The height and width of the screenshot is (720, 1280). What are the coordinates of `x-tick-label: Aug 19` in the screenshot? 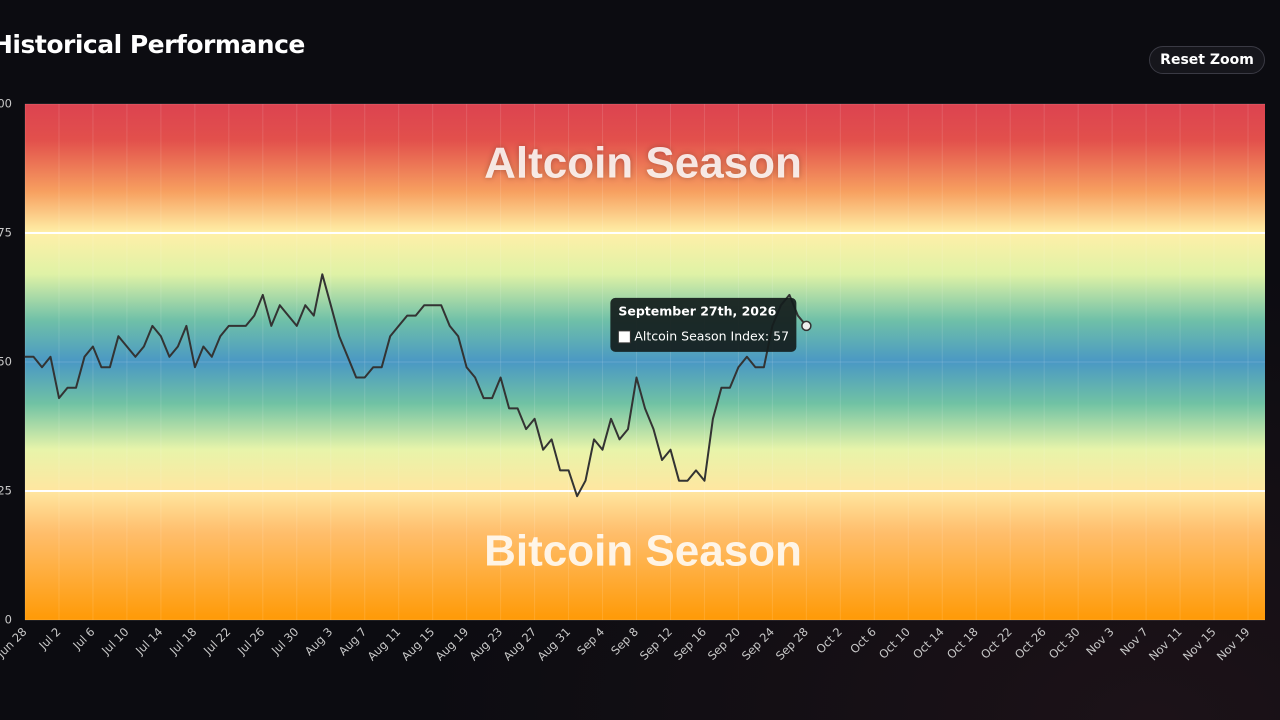 It's located at (452, 644).